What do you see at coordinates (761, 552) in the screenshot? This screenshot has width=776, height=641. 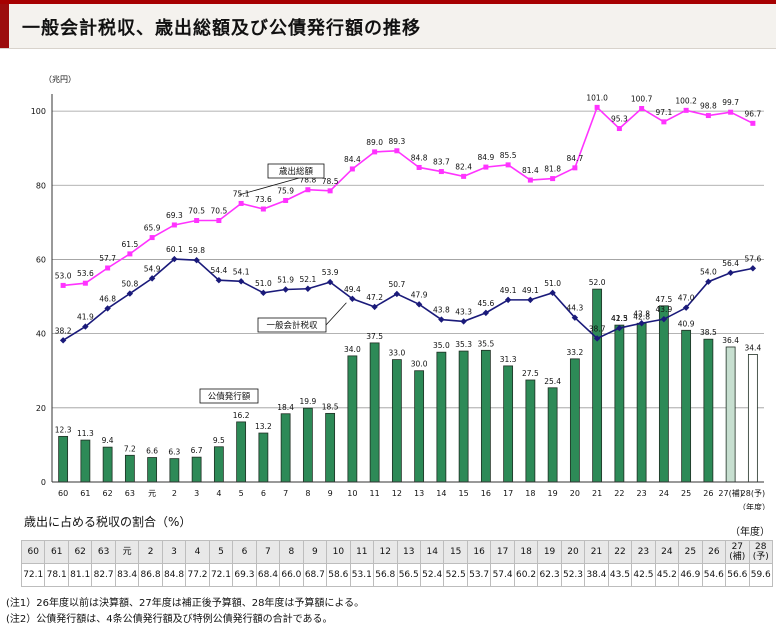 I see `ratio-header-cell: 28 (予)` at bounding box center [761, 552].